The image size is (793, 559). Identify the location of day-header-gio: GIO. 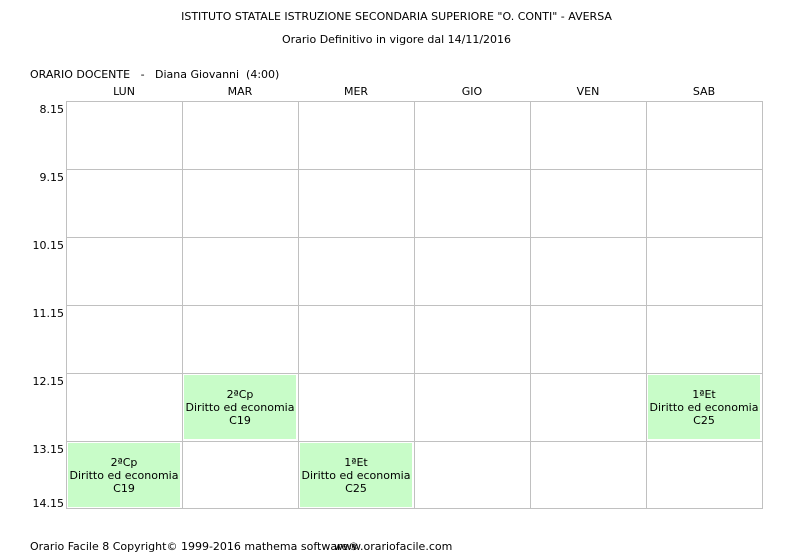
(472, 91).